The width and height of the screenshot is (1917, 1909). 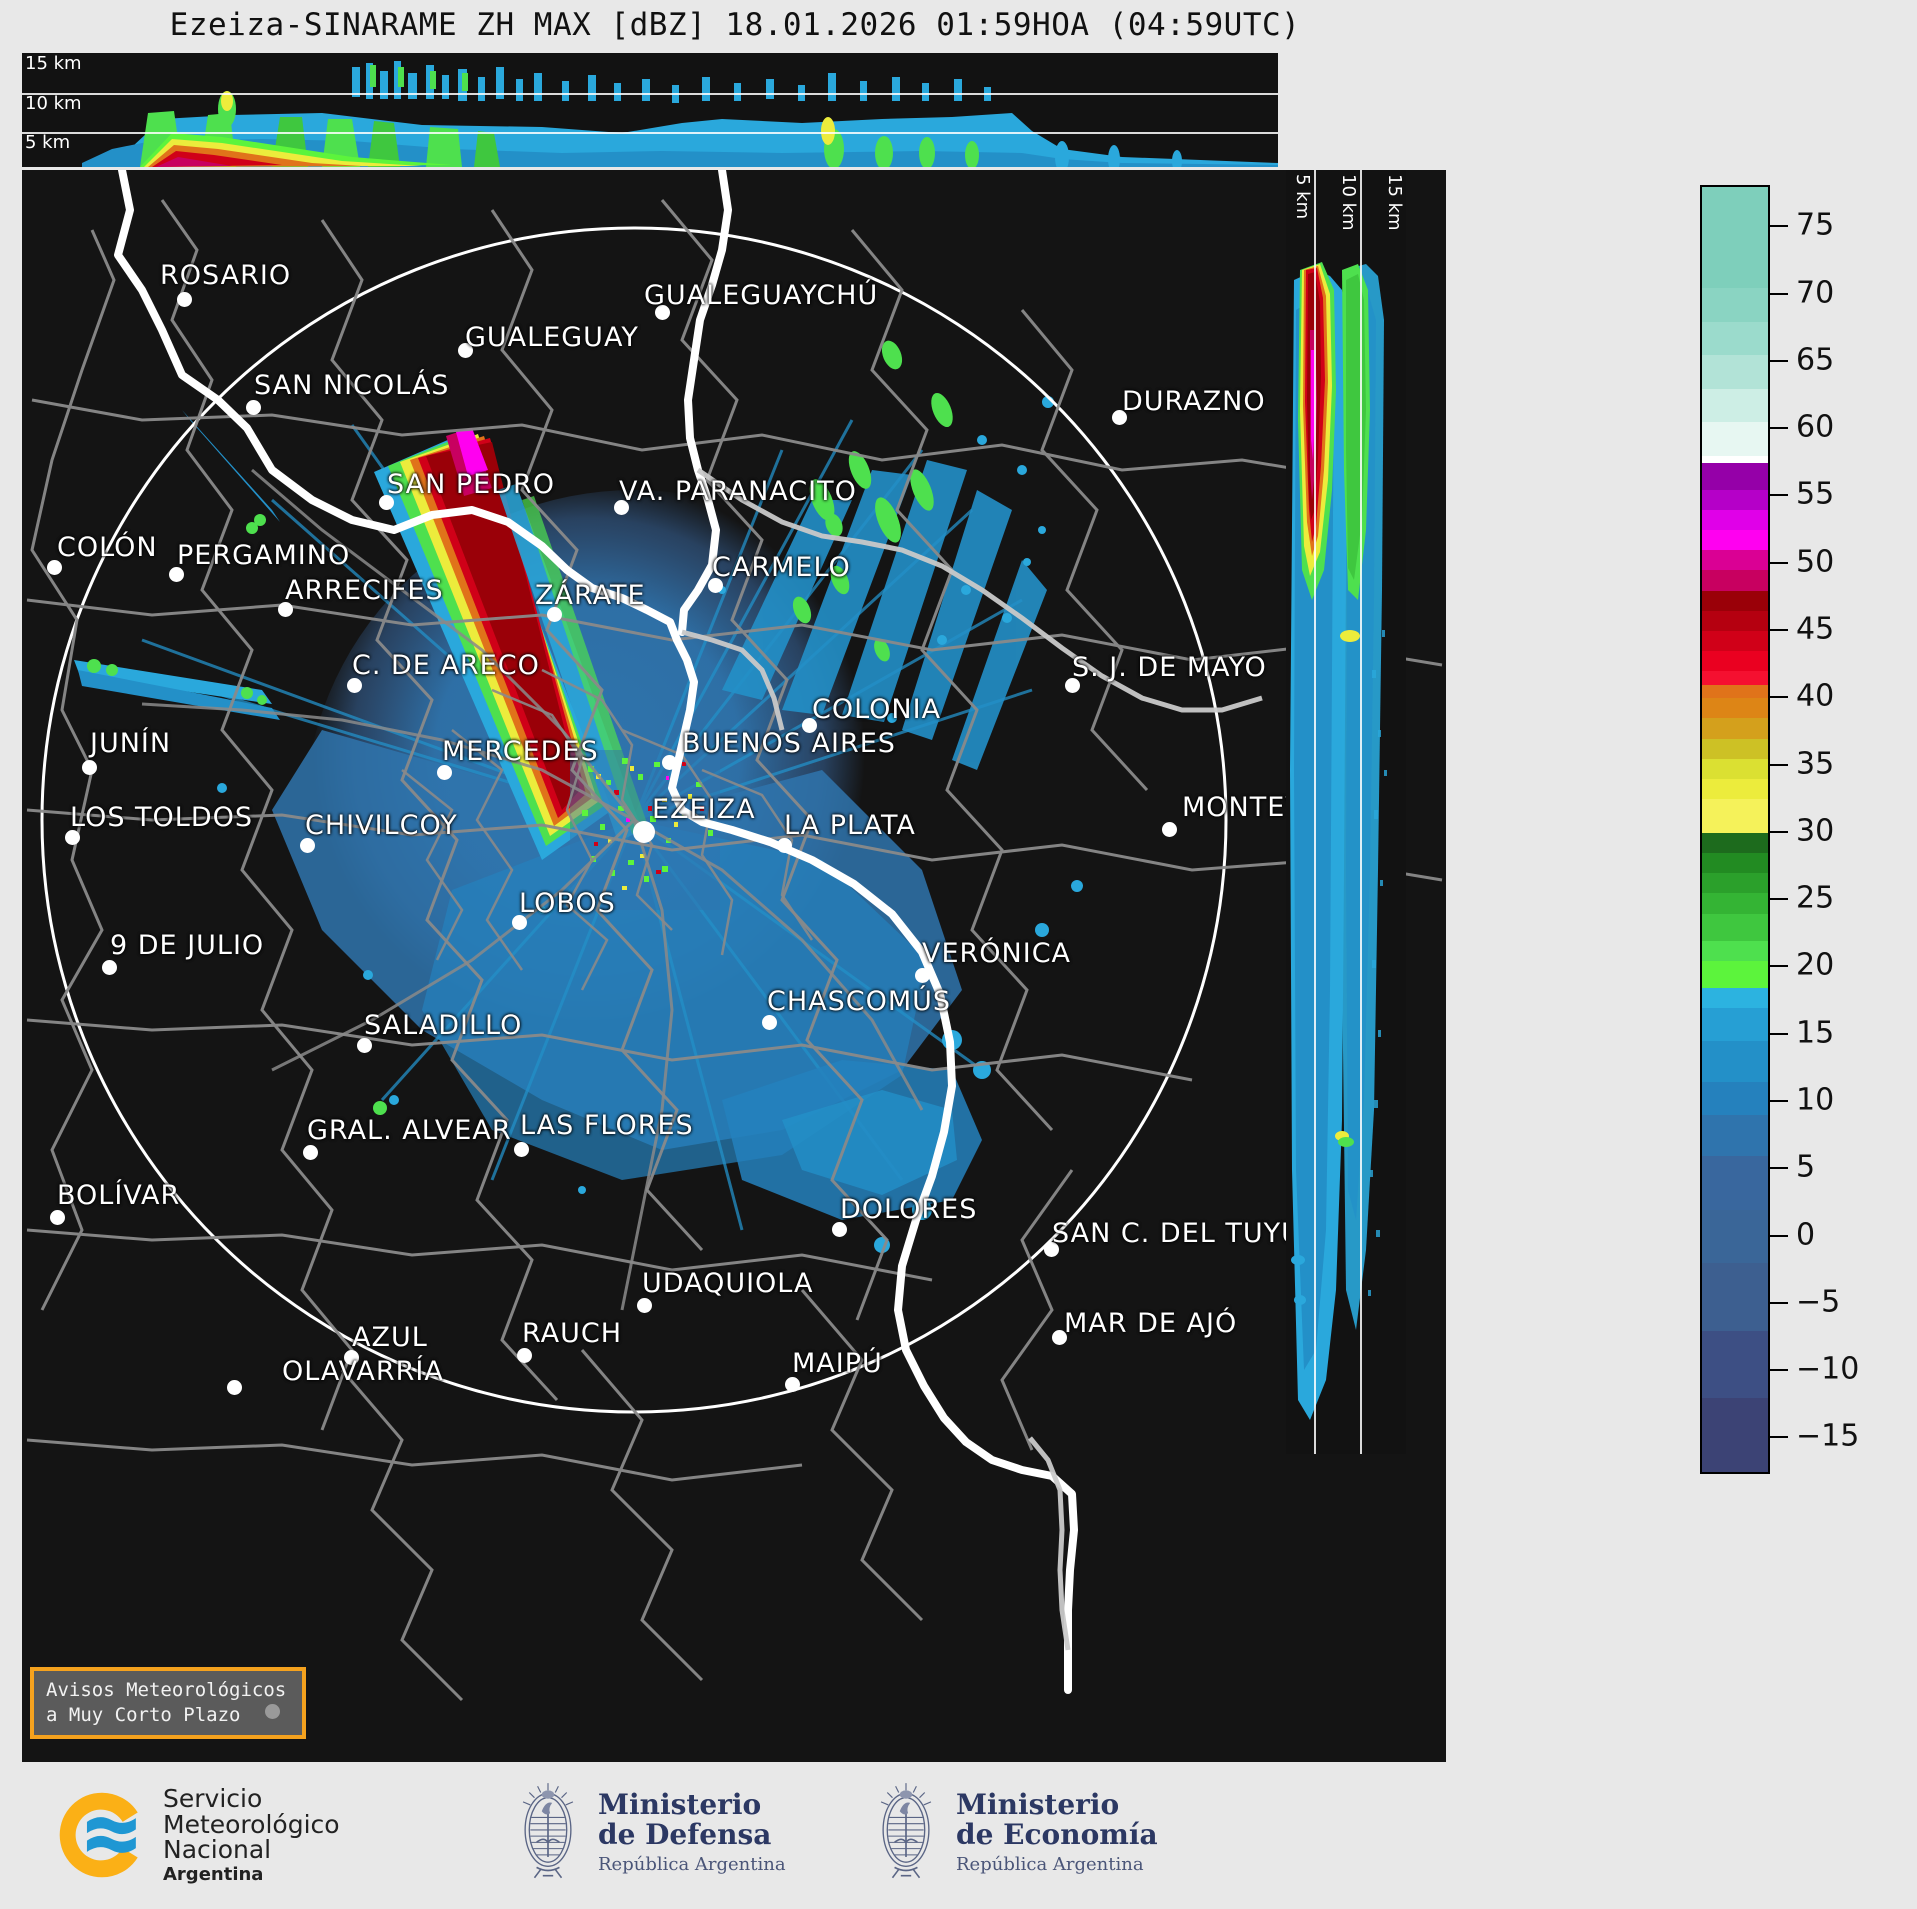 What do you see at coordinates (48, 142) in the screenshot?
I see `alt-label-5km: 5 km` at bounding box center [48, 142].